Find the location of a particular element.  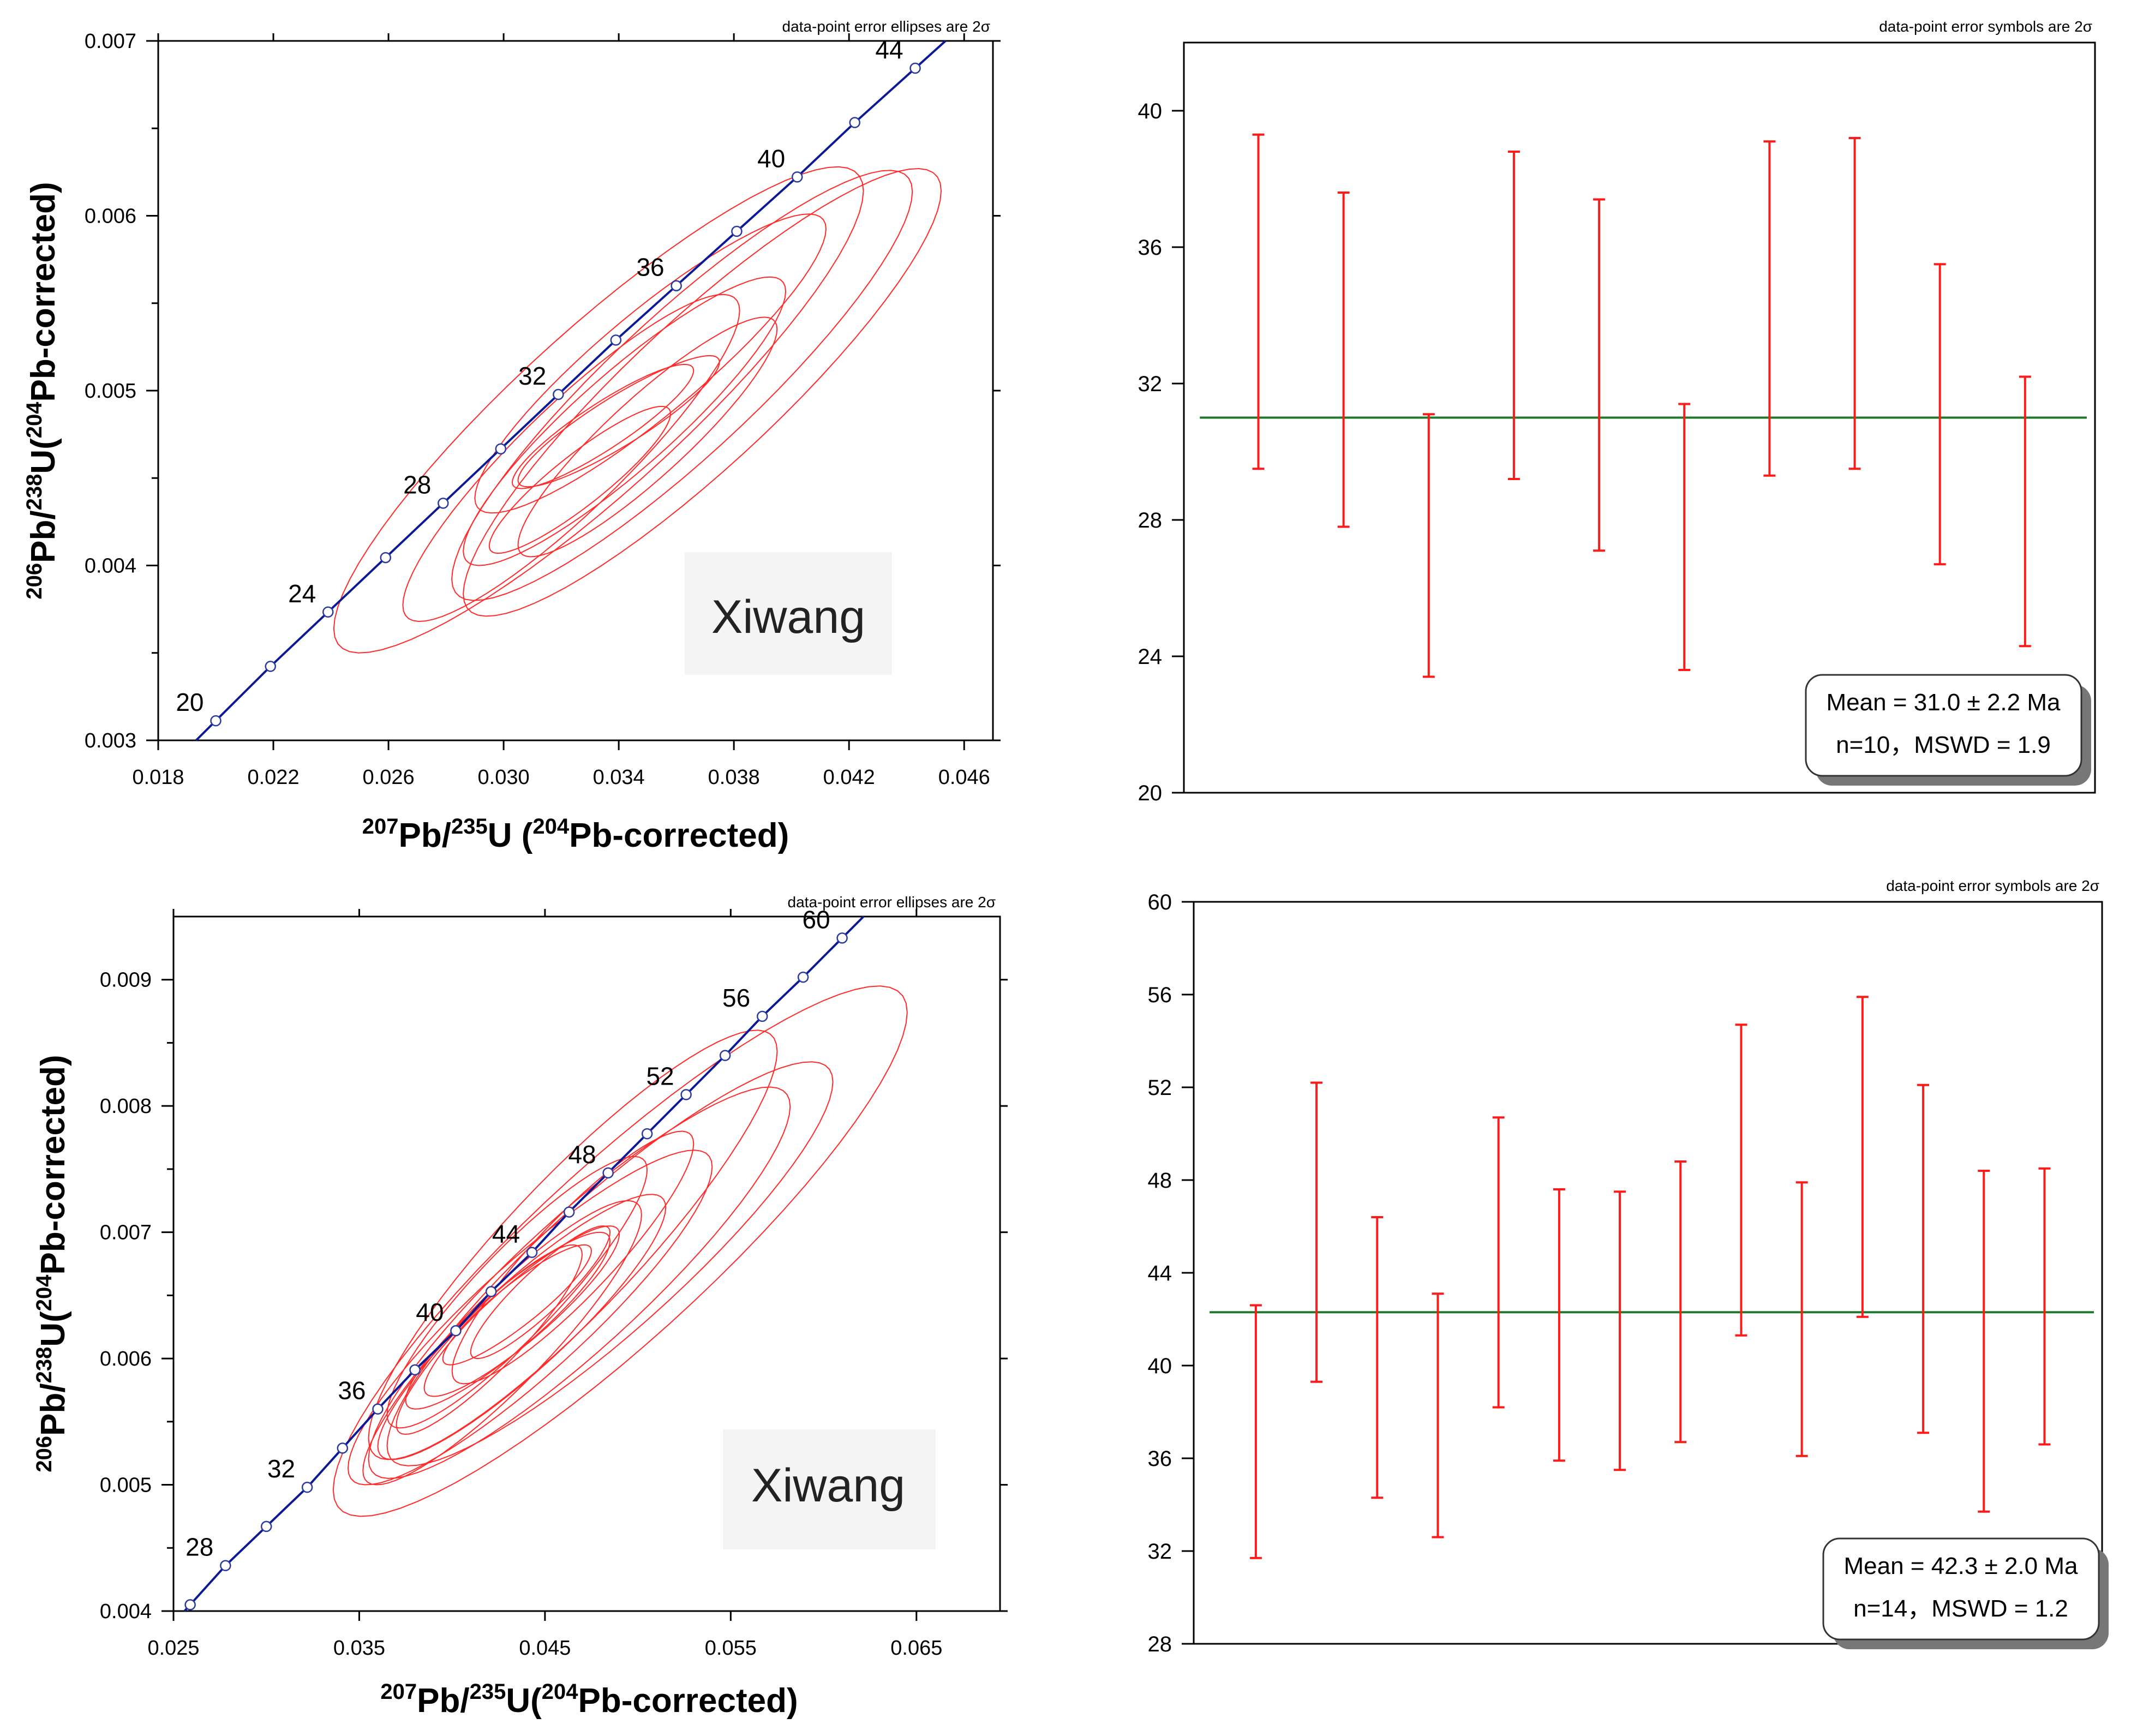

x-tick-label: 0.035 is located at coordinates (359, 1649).